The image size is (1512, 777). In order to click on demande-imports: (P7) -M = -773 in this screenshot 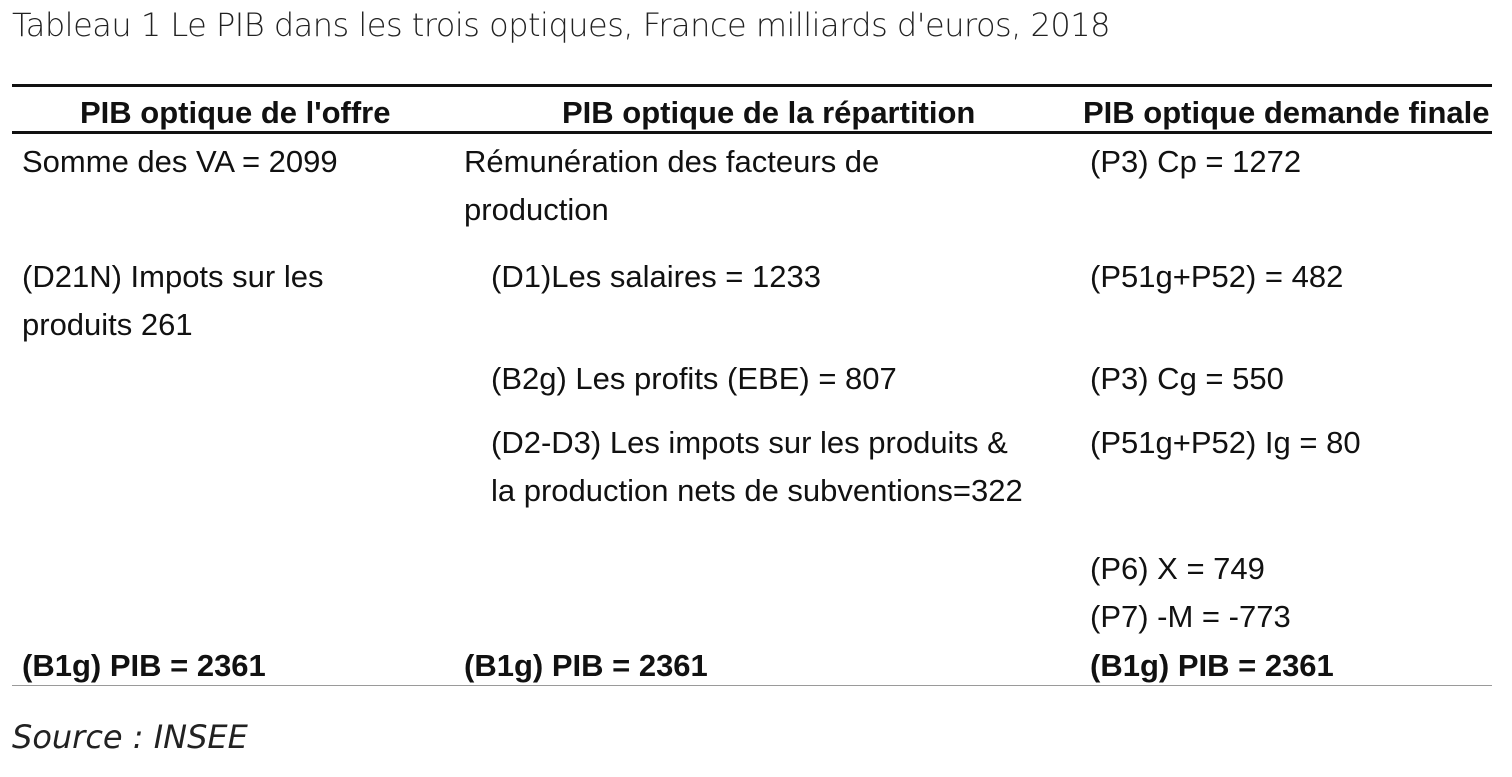, I will do `click(1190, 616)`.